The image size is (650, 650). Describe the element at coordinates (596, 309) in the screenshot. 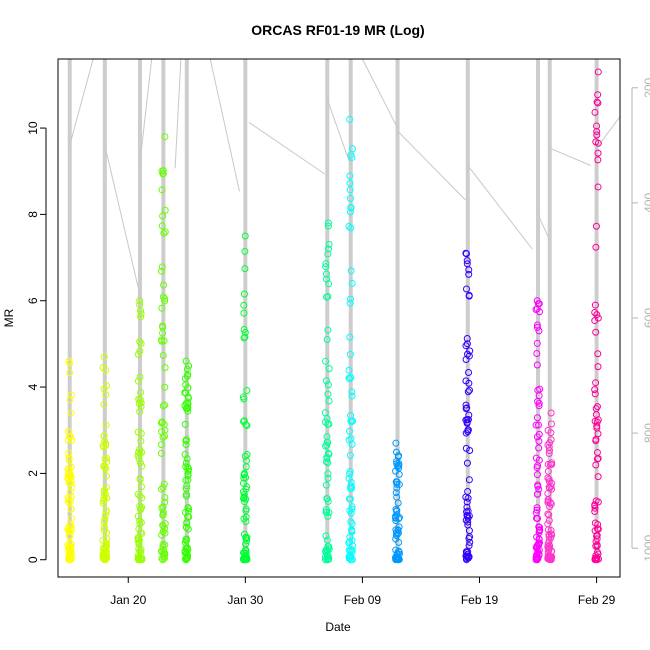

I see `pressure-band-rf13` at that location.